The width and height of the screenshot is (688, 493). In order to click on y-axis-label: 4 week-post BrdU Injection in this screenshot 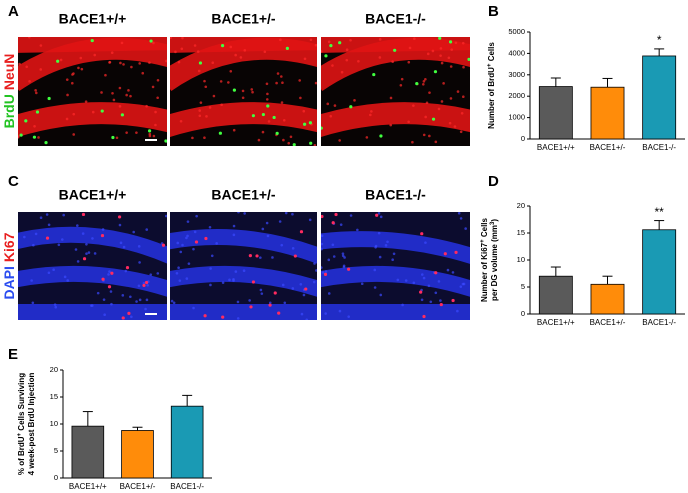, I will do `click(31, 424)`.